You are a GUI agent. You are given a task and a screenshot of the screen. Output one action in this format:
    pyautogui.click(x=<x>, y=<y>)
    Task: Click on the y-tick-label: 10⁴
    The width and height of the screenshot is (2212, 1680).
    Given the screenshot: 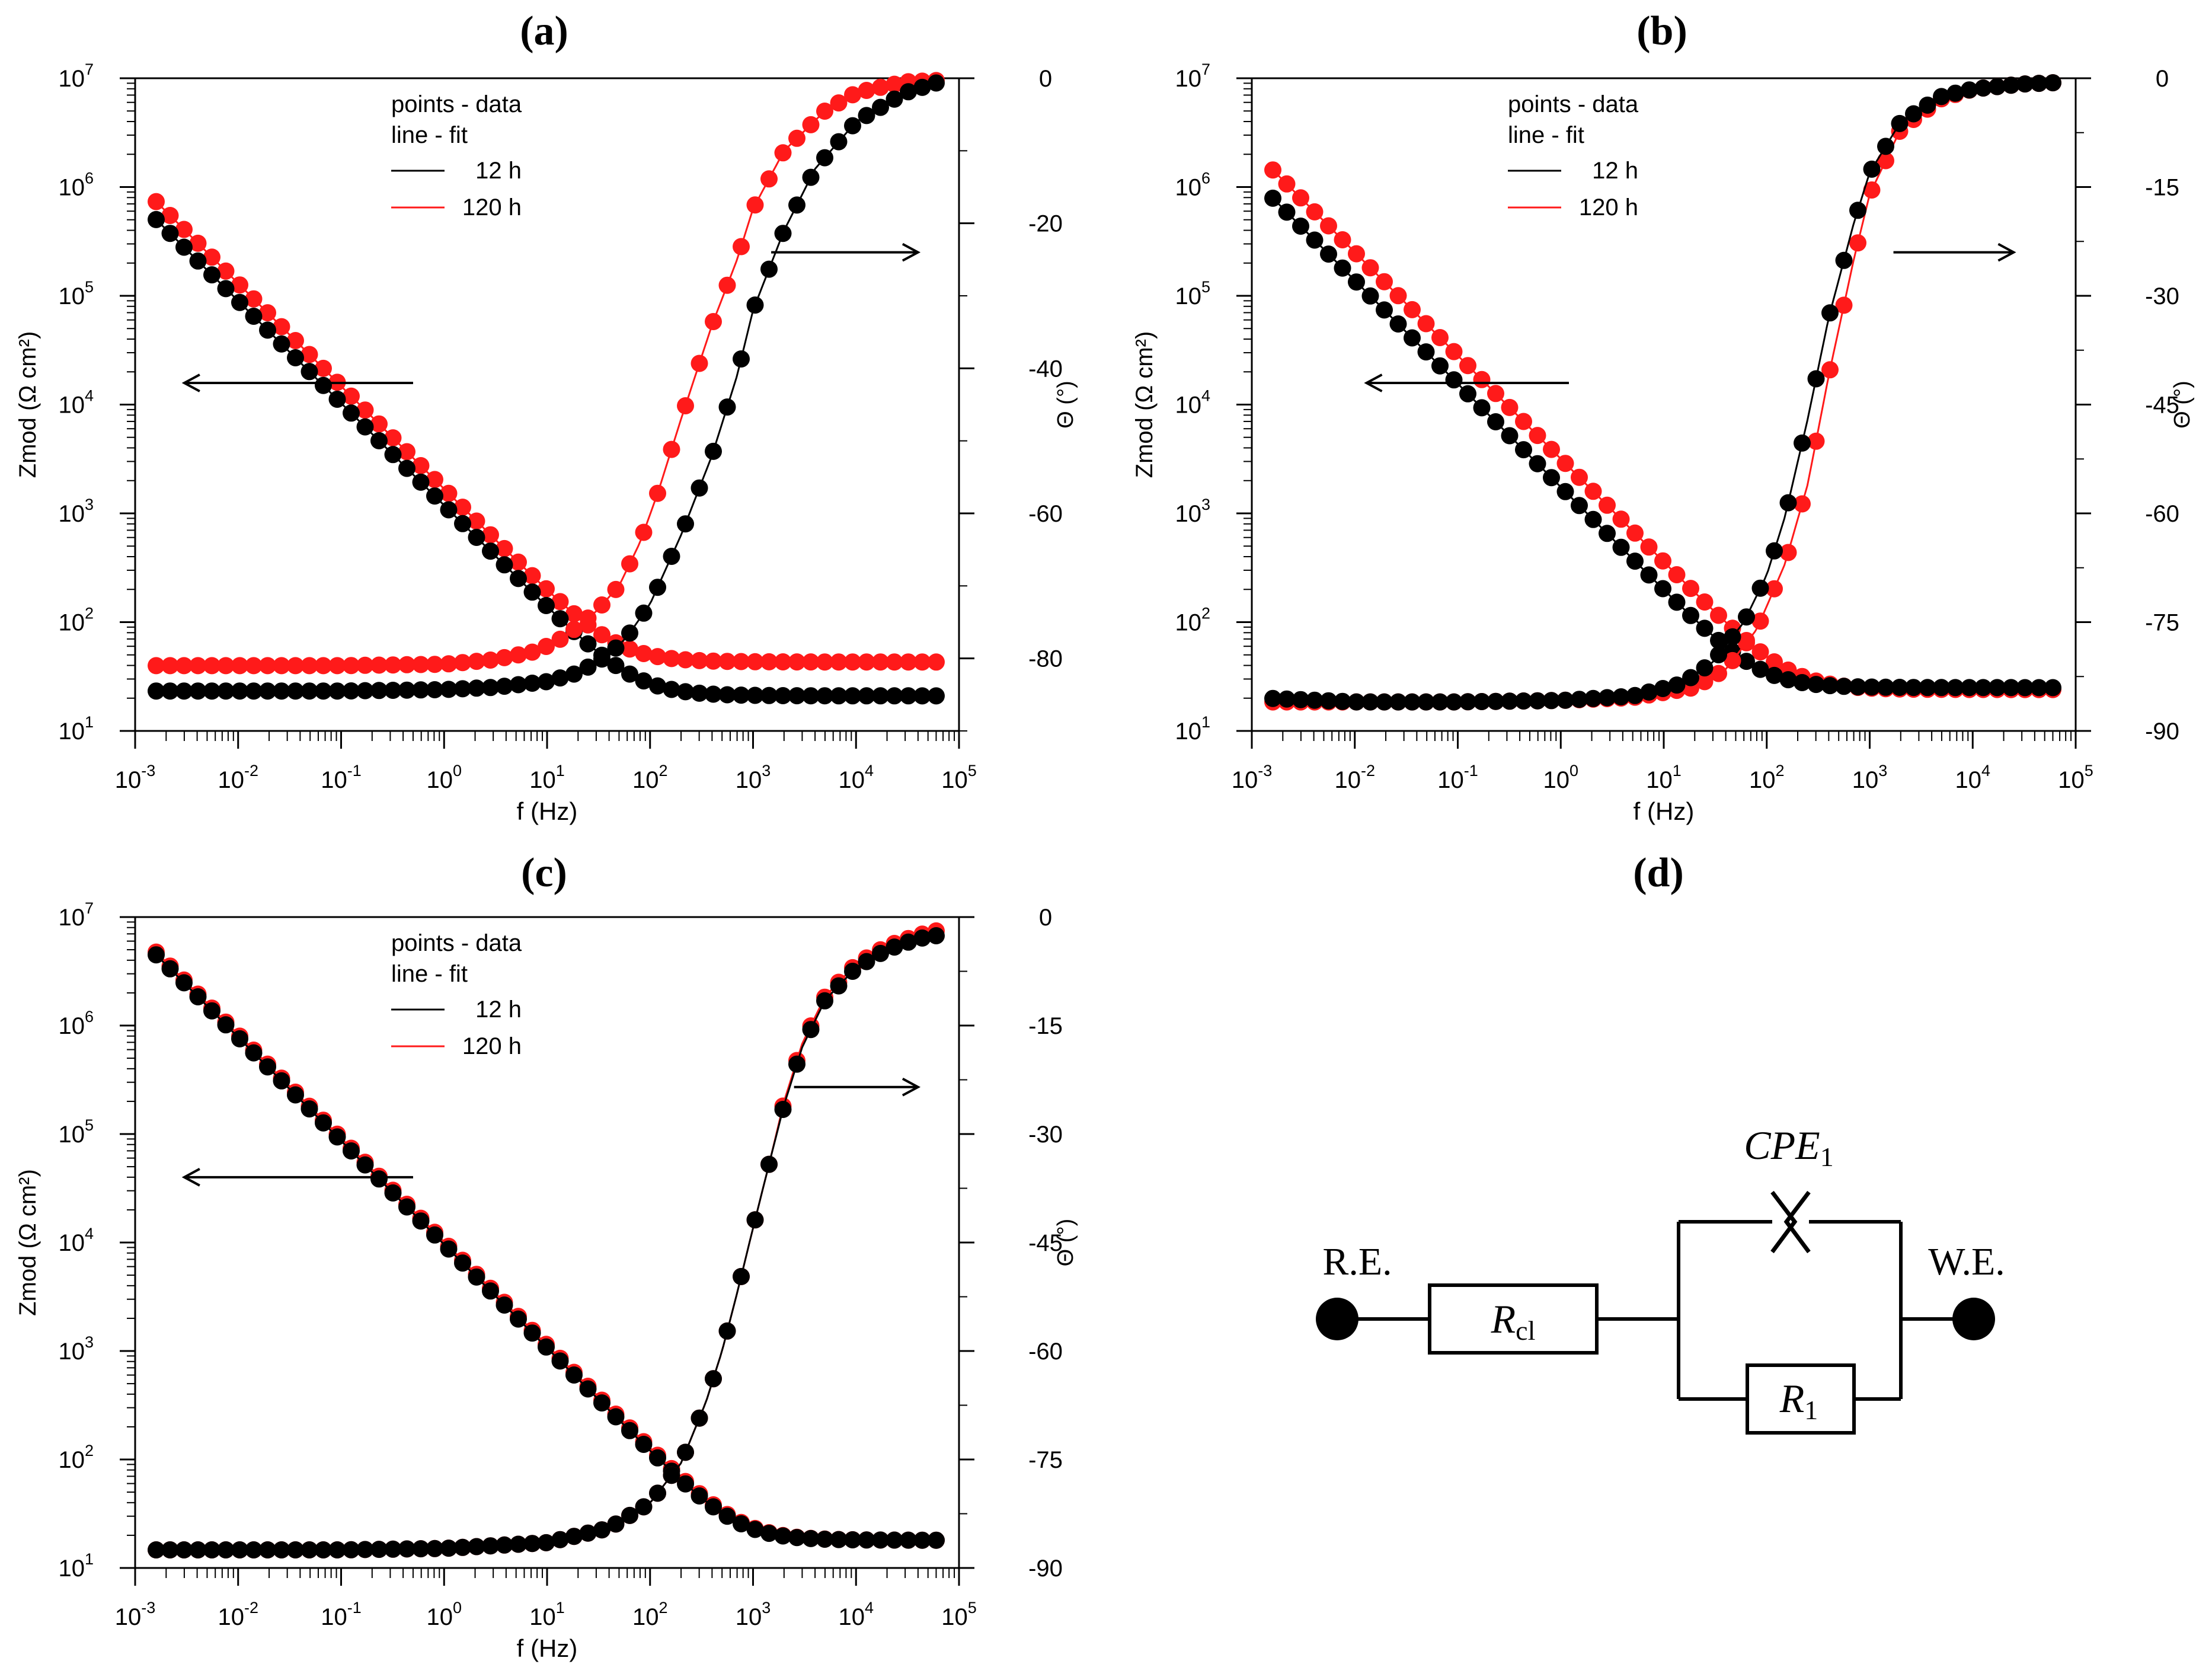 What is the action you would take?
    pyautogui.click(x=76, y=403)
    